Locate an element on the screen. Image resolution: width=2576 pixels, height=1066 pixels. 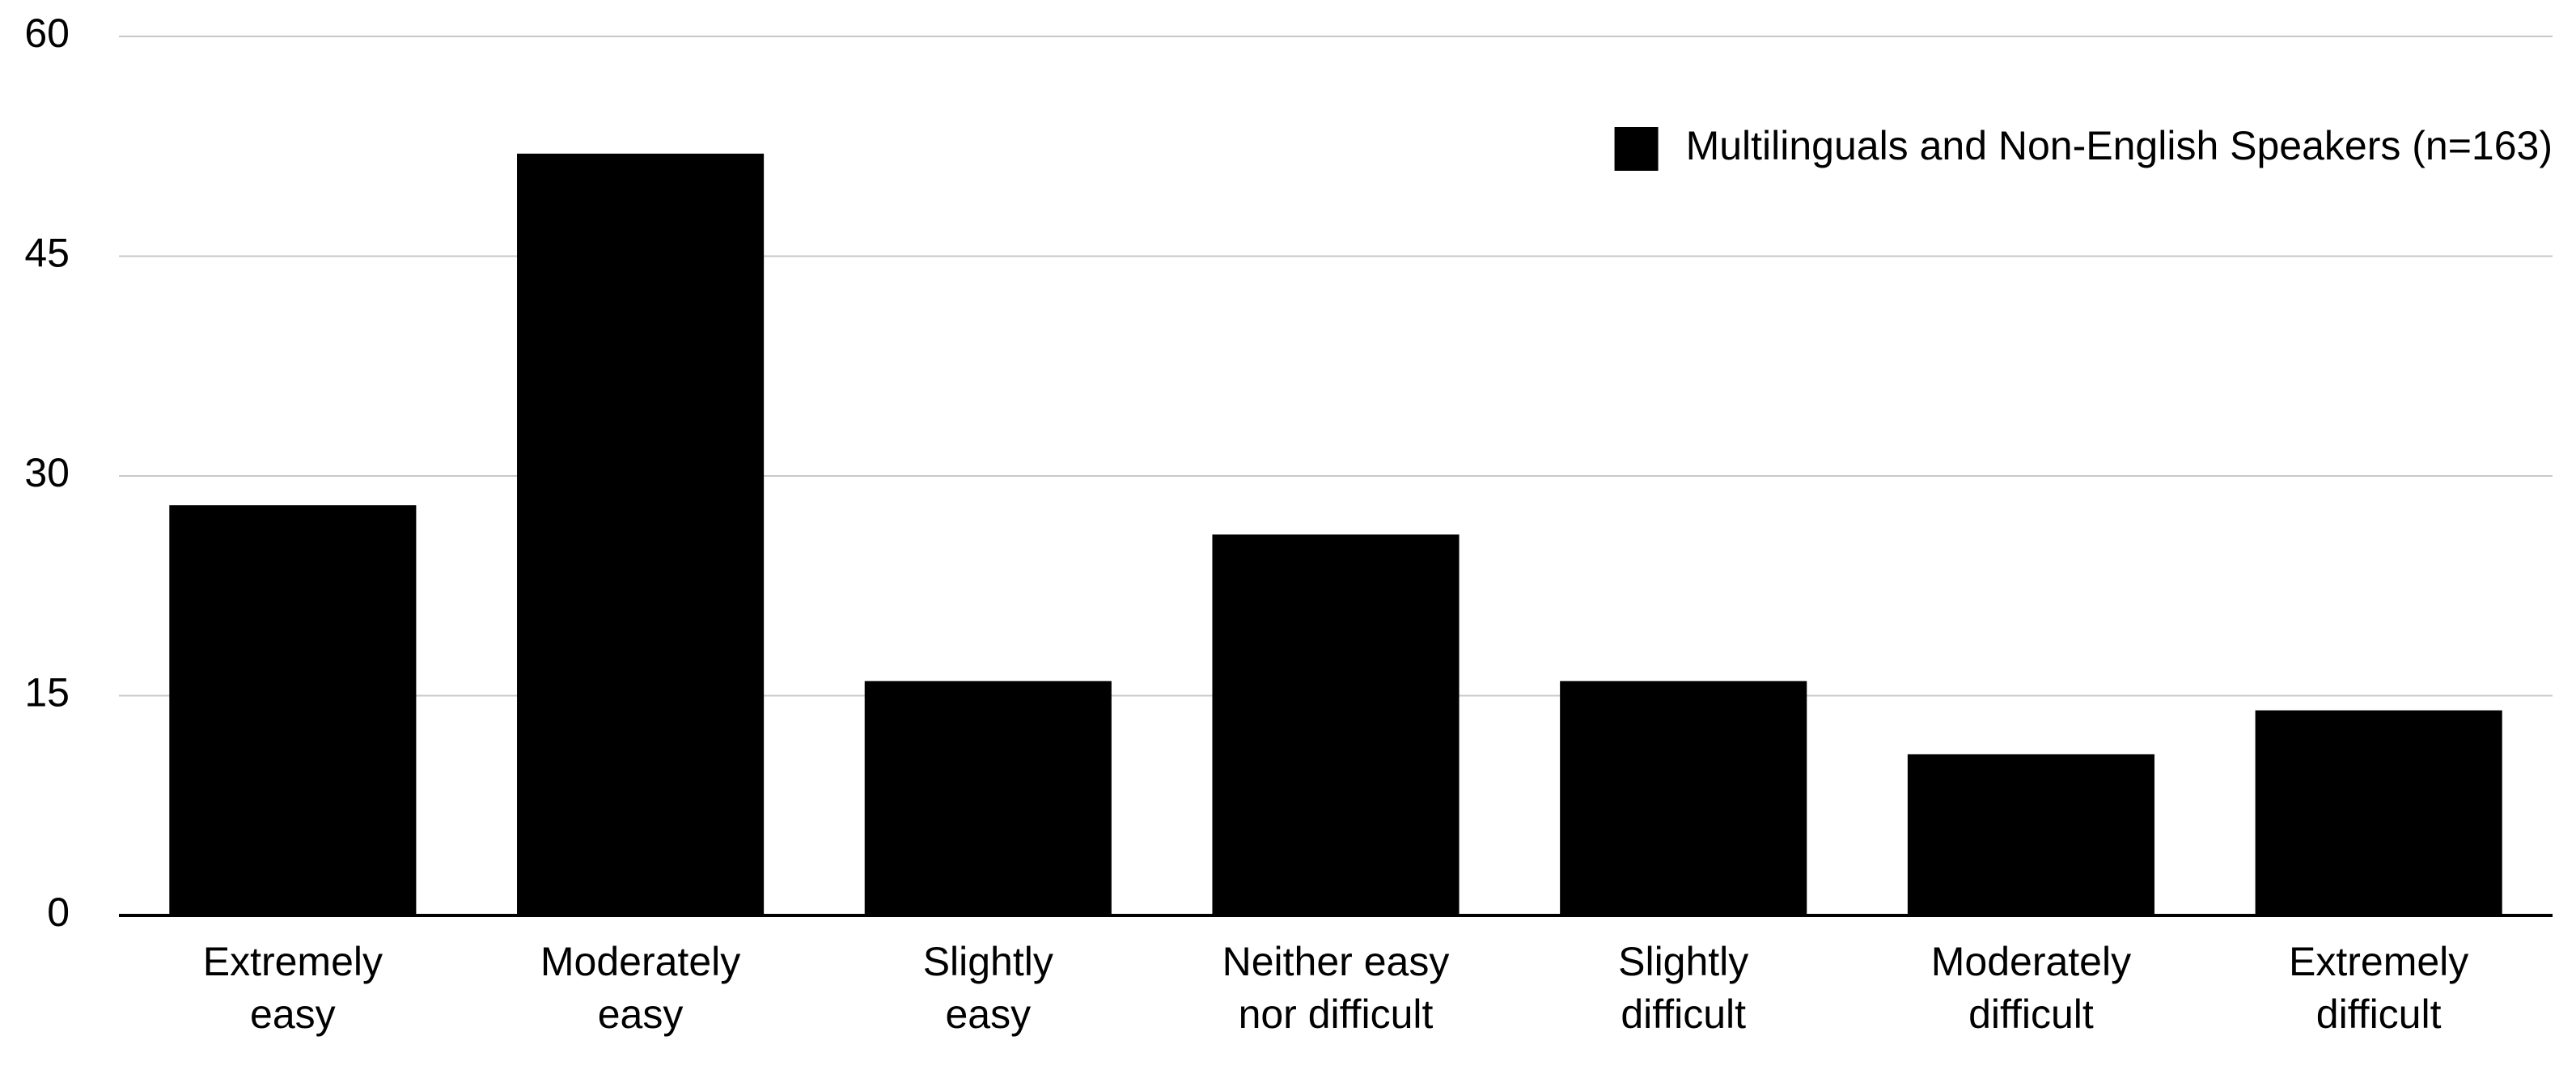
x-tick-label: Extremely difficult is located at coordinates (2378, 988).